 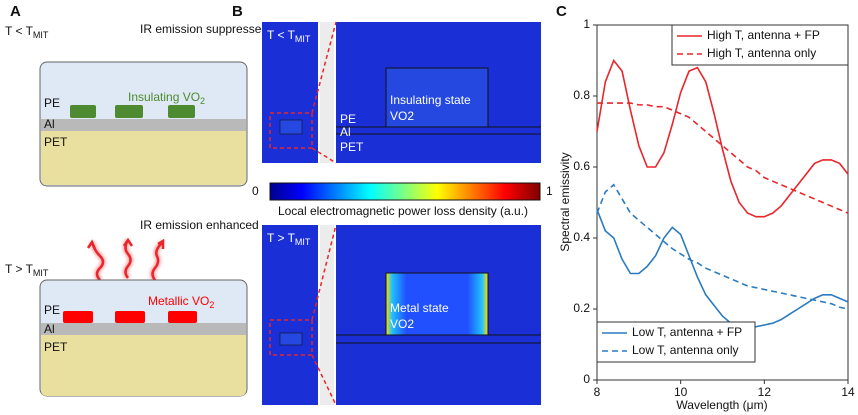 I want to click on panel-label: A, so click(x=15, y=11).